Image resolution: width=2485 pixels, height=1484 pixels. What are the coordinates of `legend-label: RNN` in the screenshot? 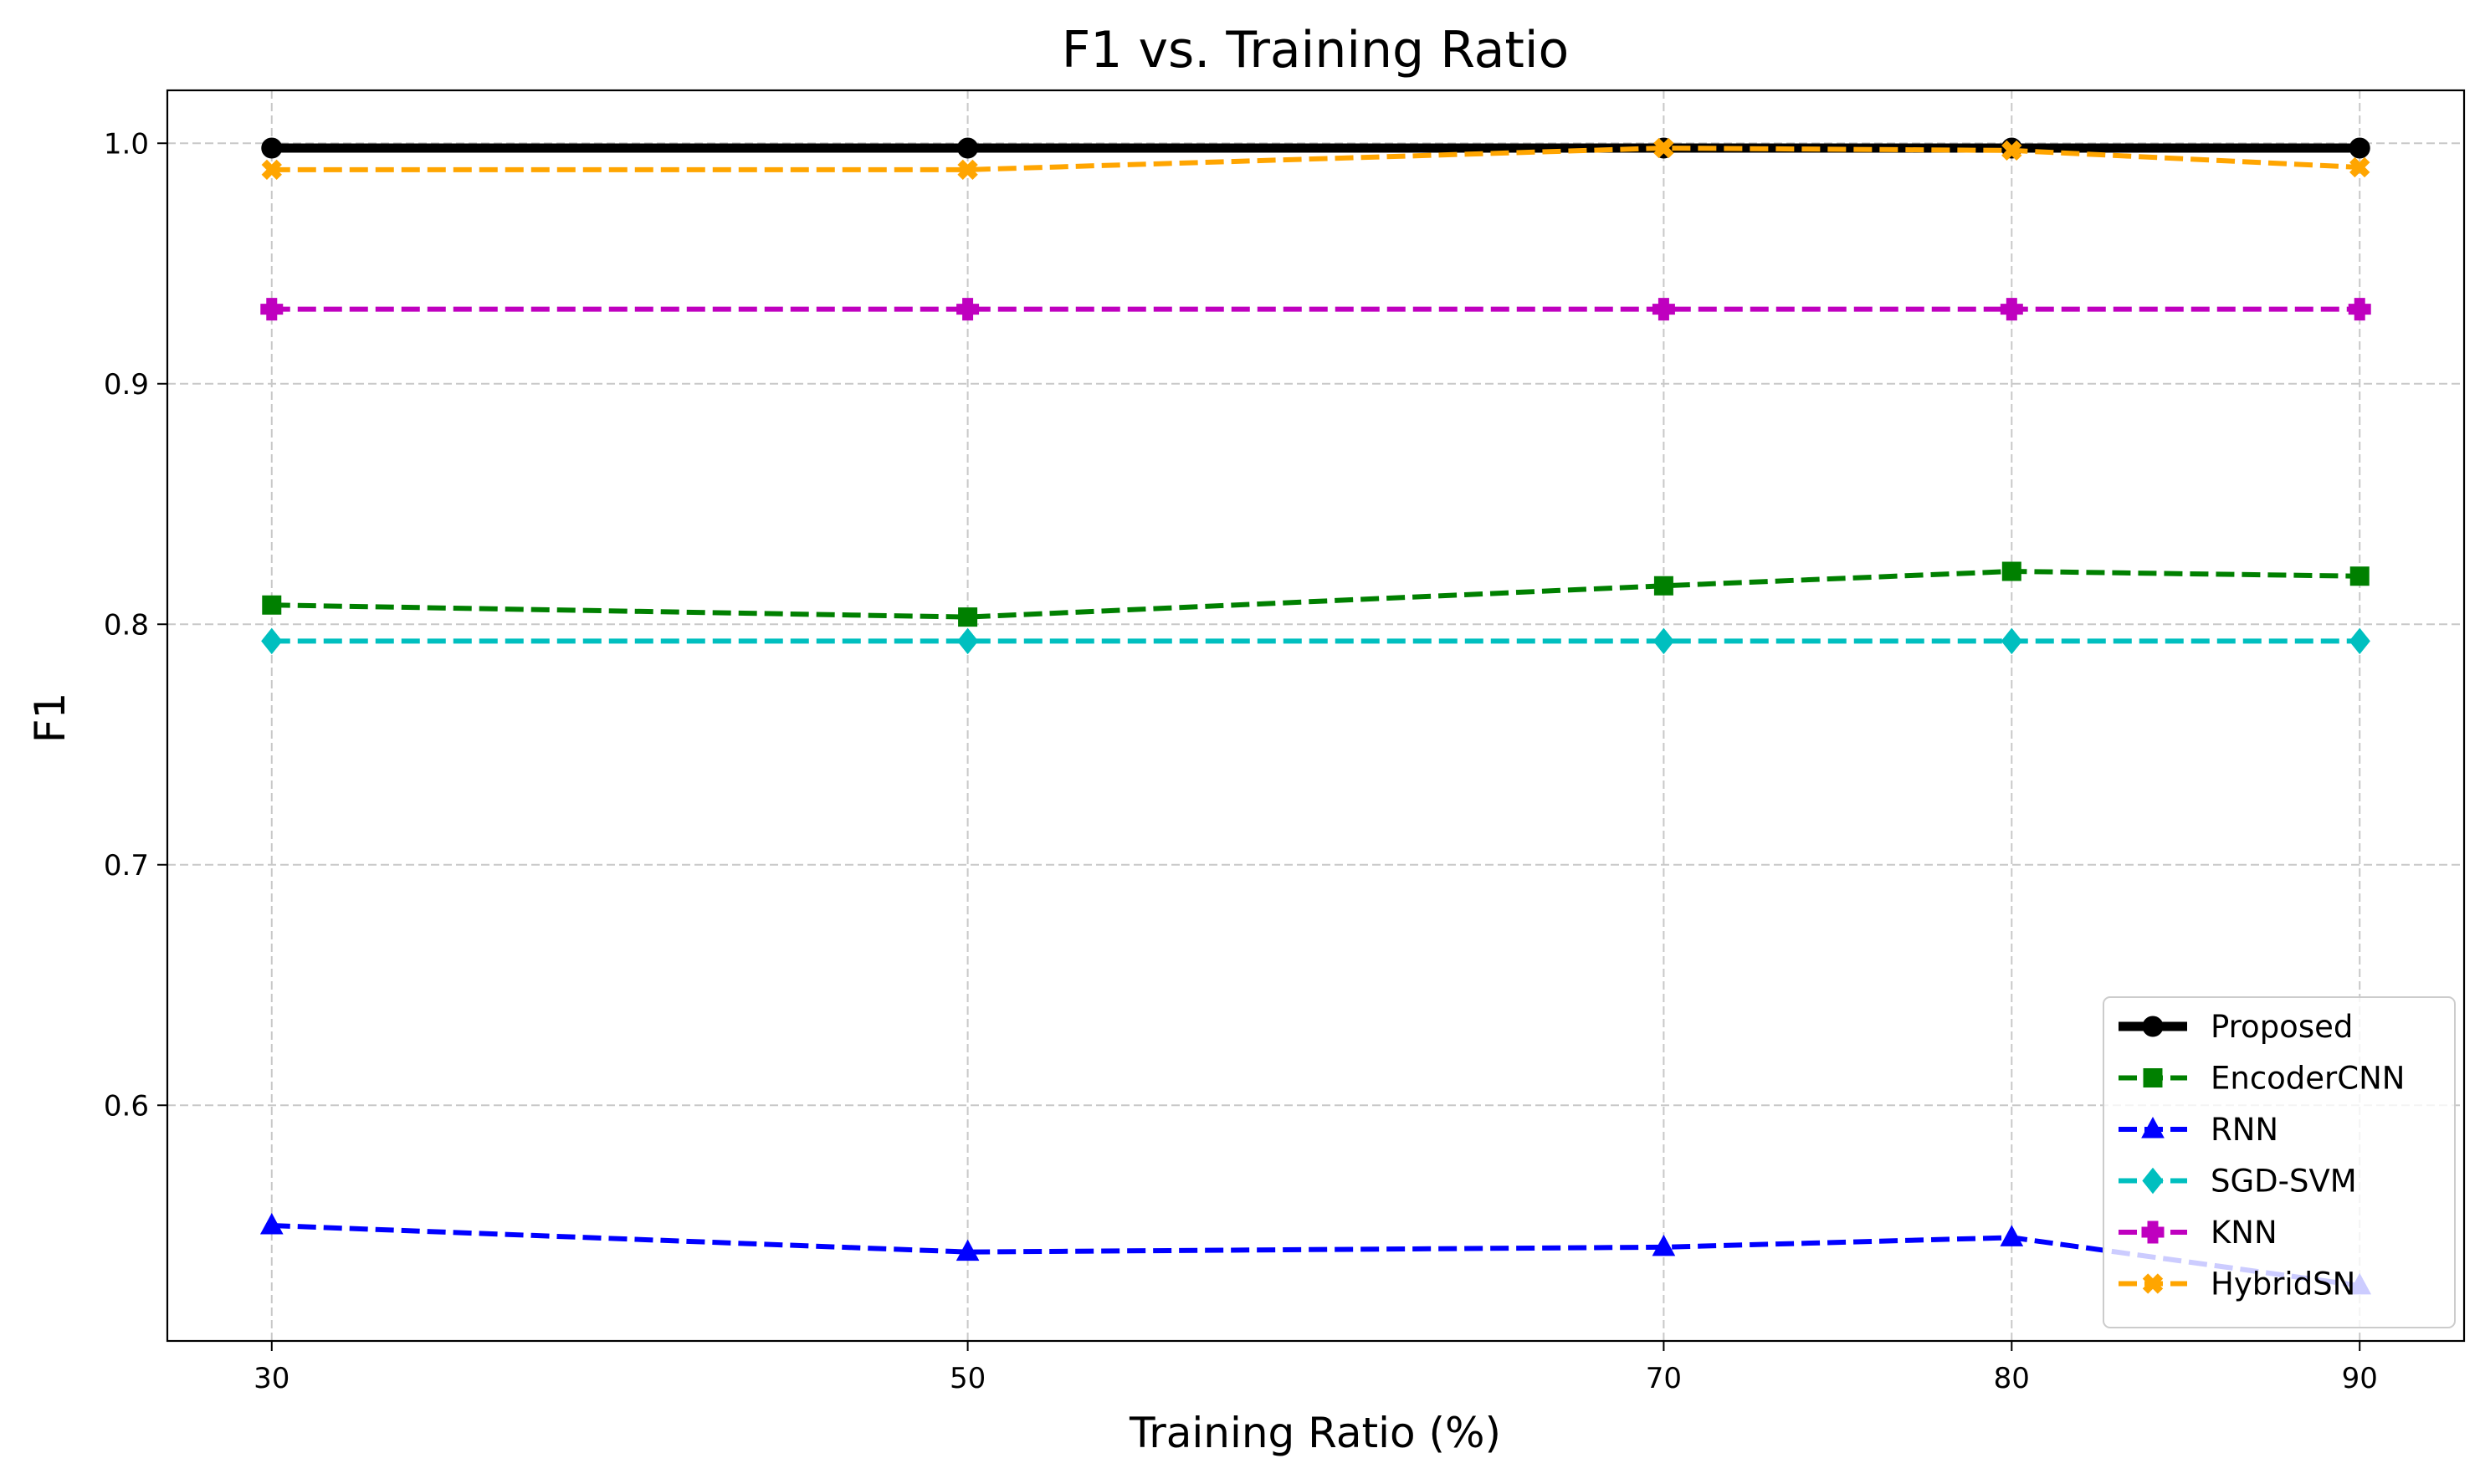 It's located at (2245, 1130).